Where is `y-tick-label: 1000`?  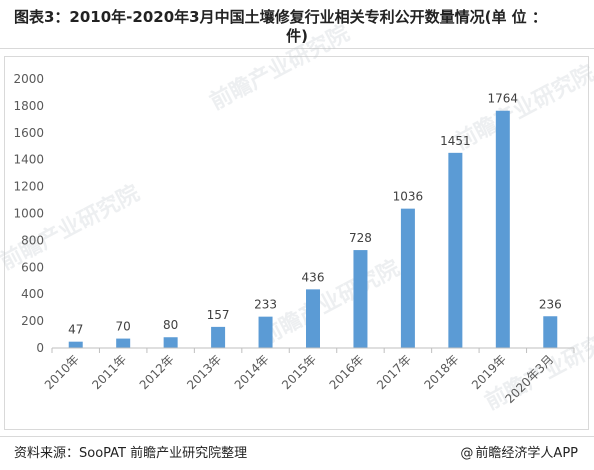
y-tick-label: 1000 is located at coordinates (28, 214).